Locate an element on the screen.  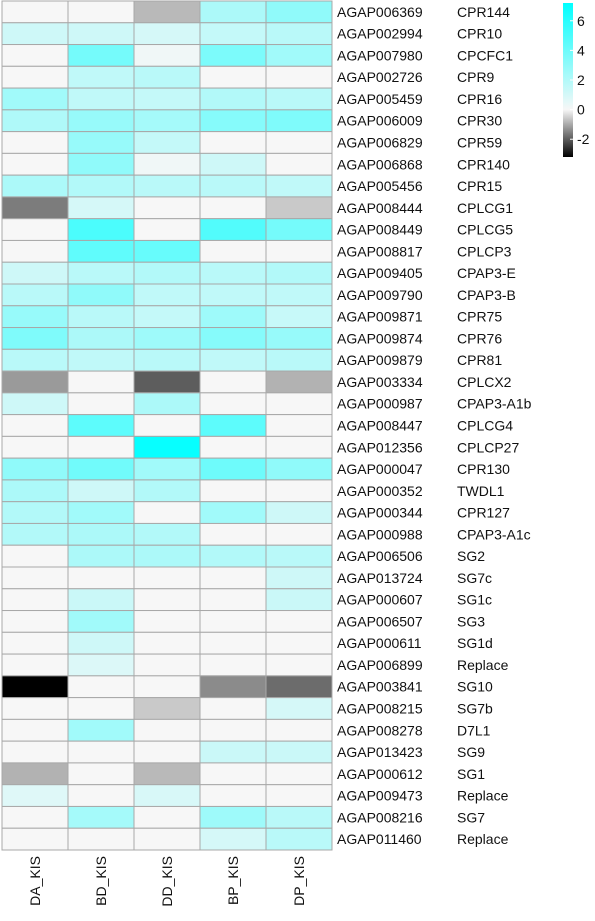
row-gene-name: SG9 is located at coordinates (471, 752).